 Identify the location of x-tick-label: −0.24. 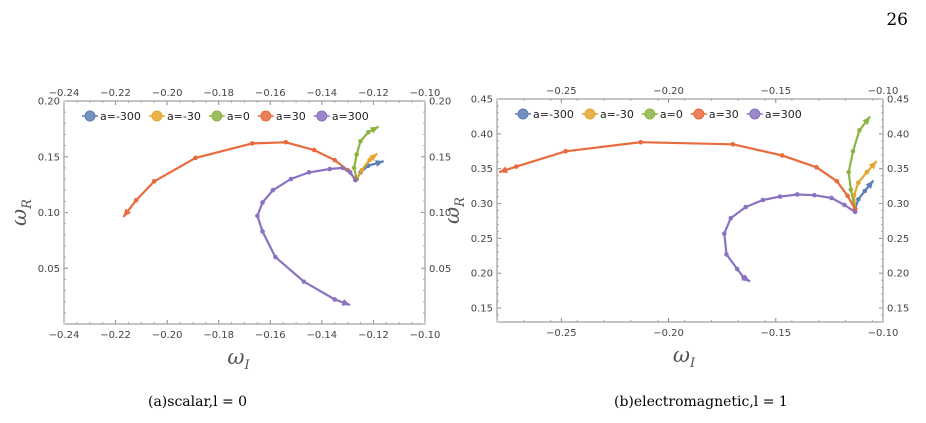
(64, 335).